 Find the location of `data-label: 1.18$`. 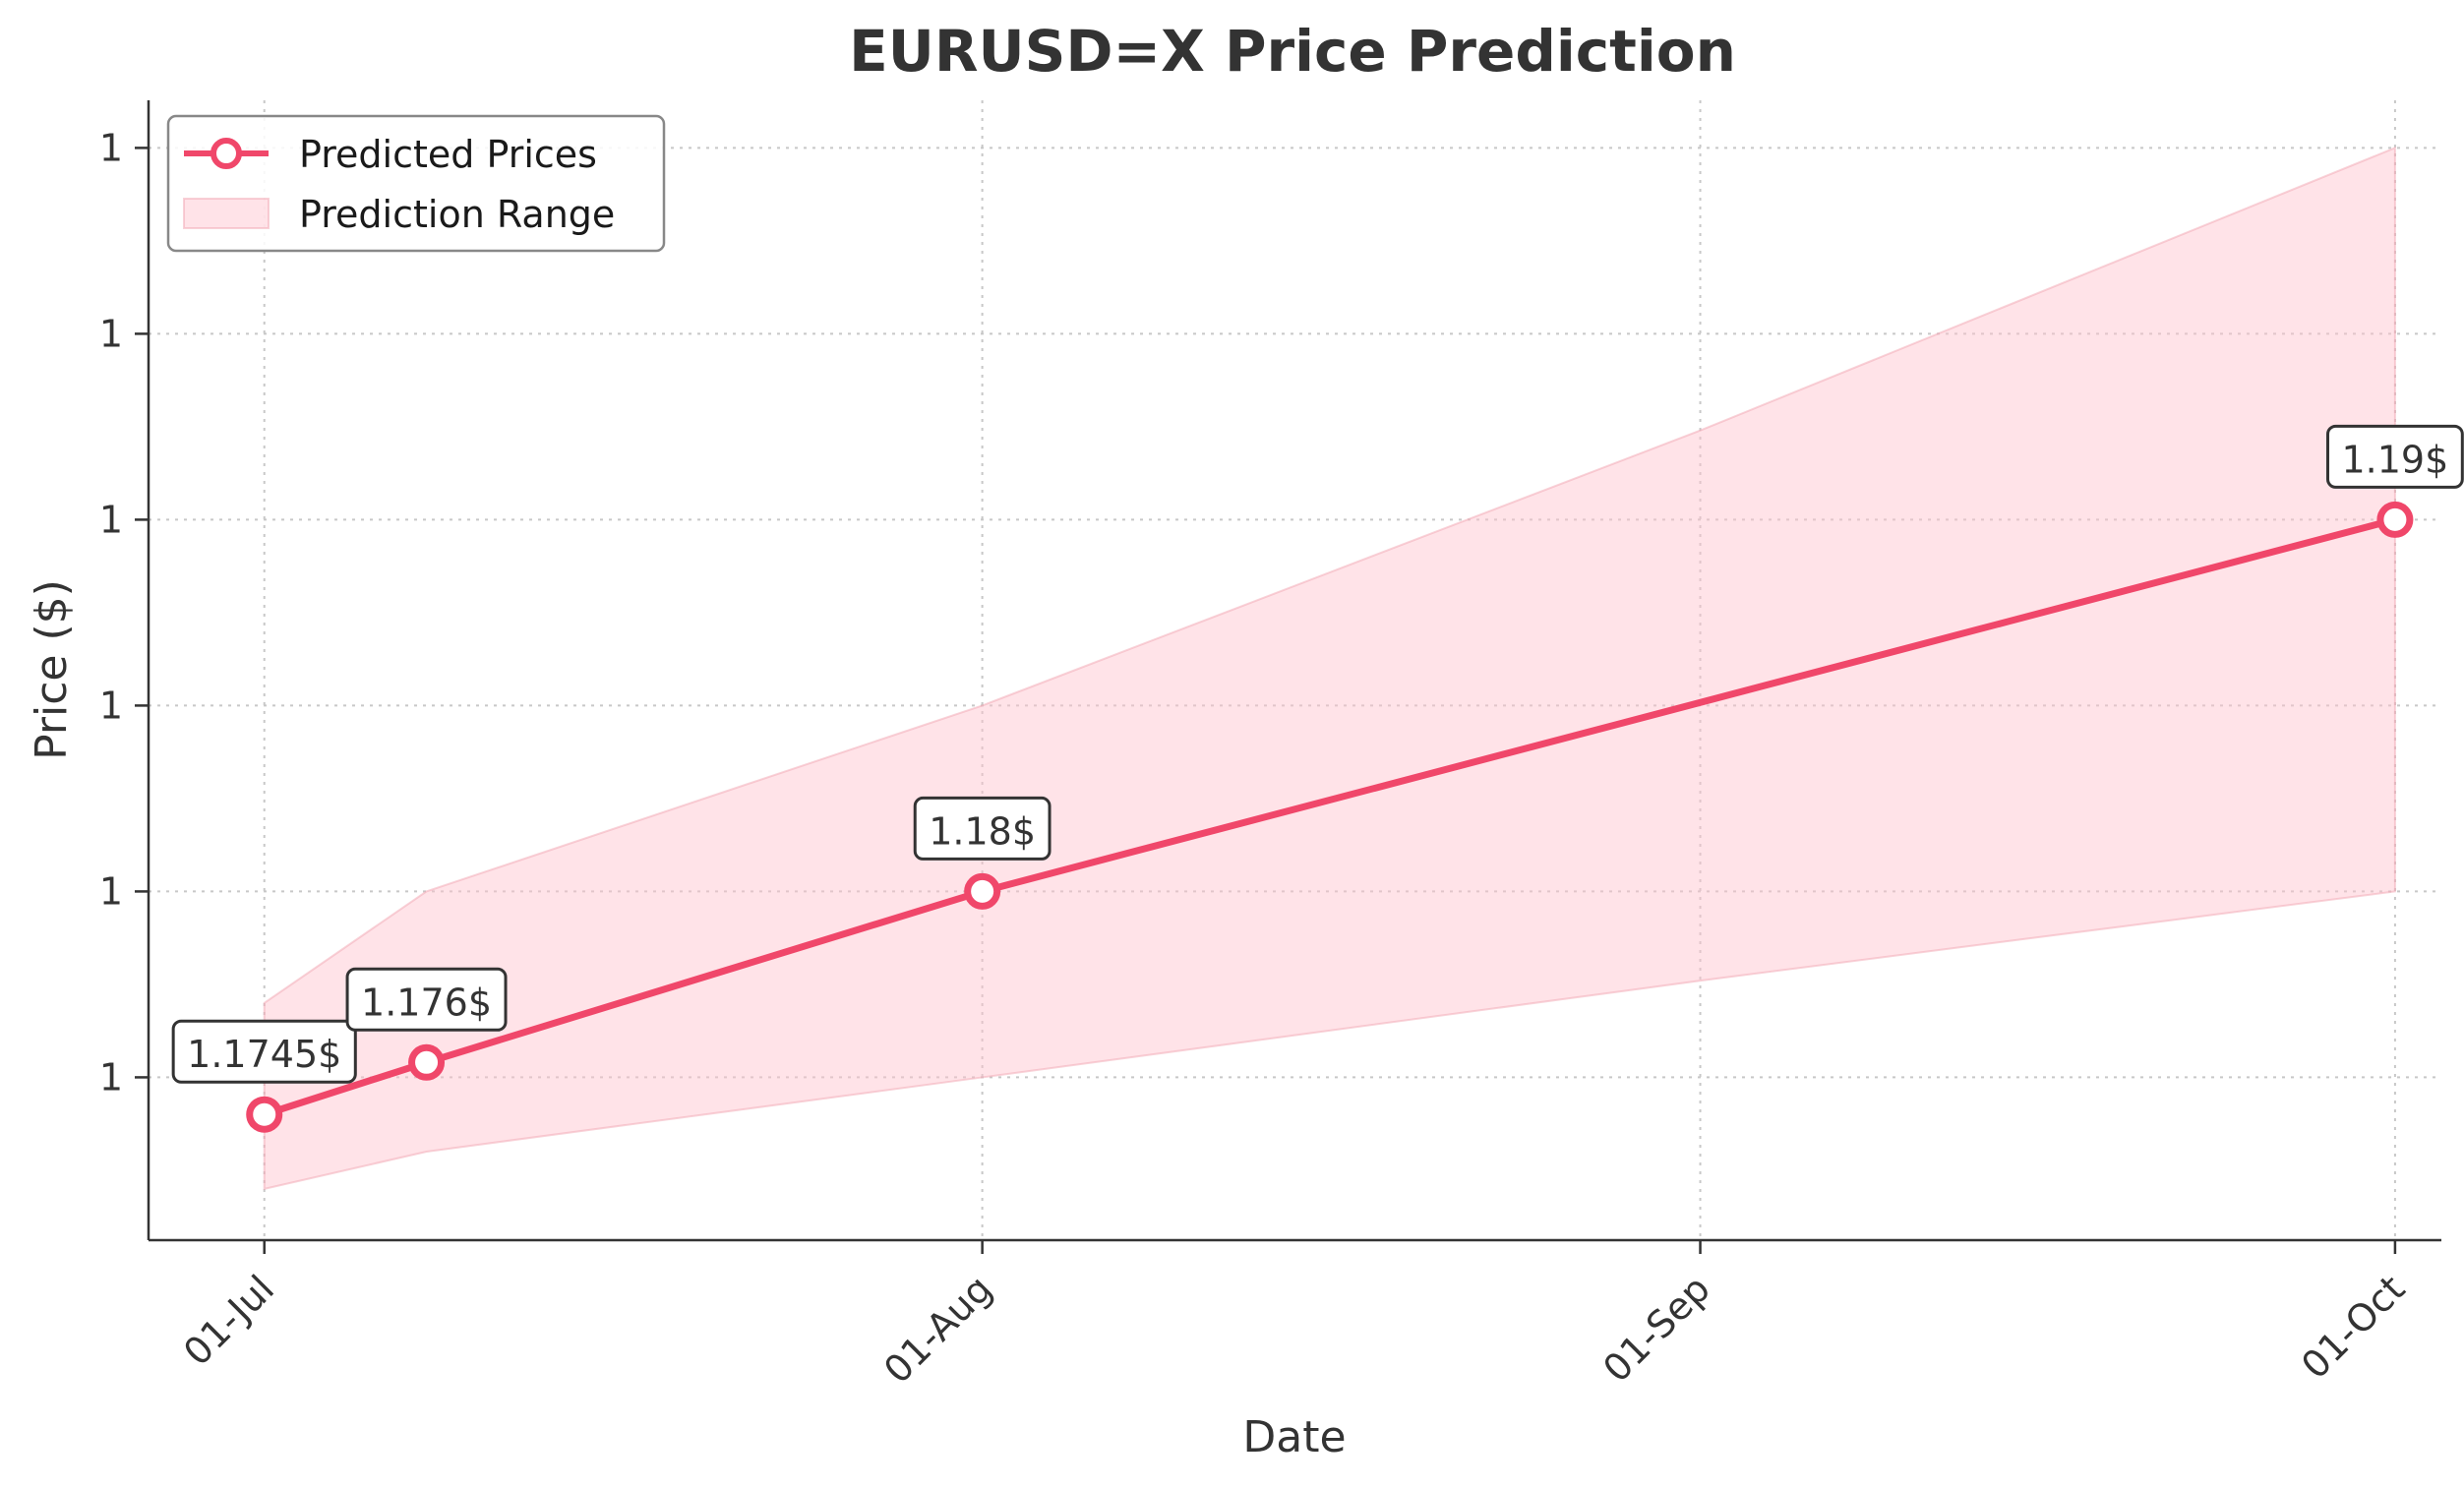

data-label: 1.18$ is located at coordinates (983, 828).